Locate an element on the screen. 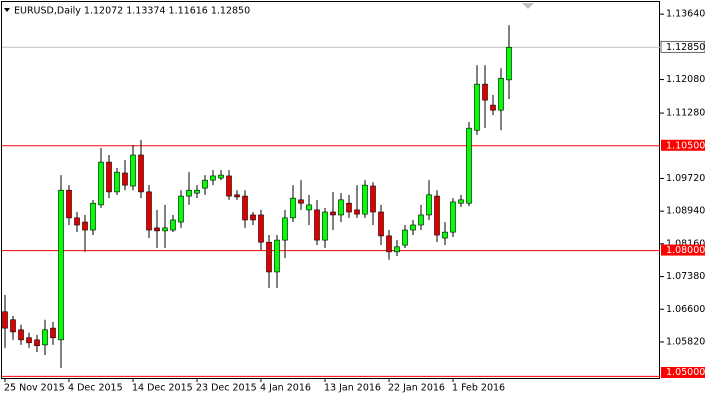  level-label: 1.05000 is located at coordinates (685, 372).